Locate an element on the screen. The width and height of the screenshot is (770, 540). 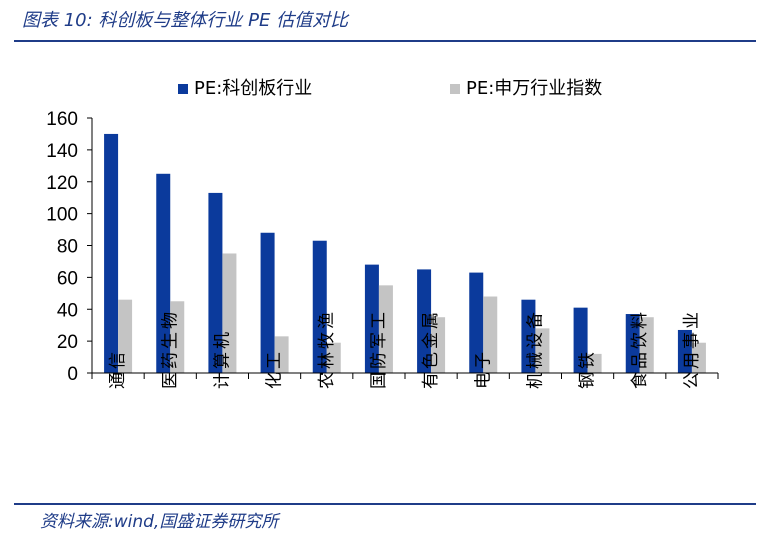
category-label: 钢铁 is located at coordinates (588, 369).